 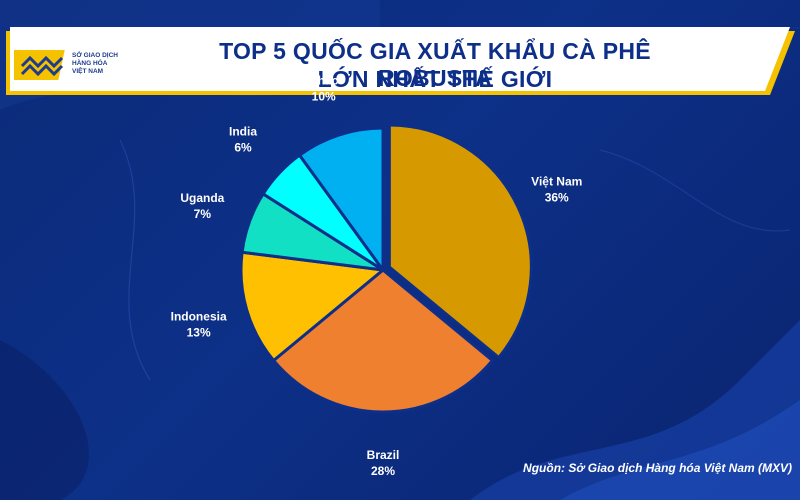 What do you see at coordinates (435, 64) in the screenshot?
I see `chart-title-line-1: TOP 5 QUỐC GIA XUẤT KHẨU CÀ PHÊ ROBUSTA` at bounding box center [435, 64].